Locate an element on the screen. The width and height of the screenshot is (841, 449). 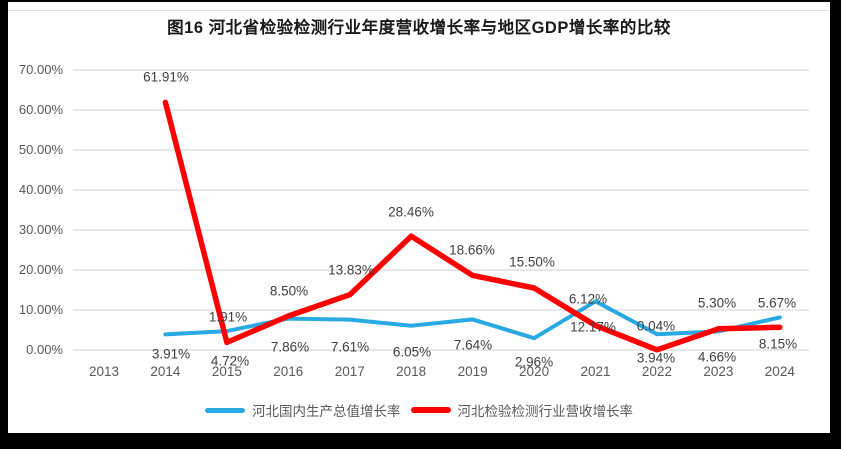
data-label: 0.04% is located at coordinates (656, 326).